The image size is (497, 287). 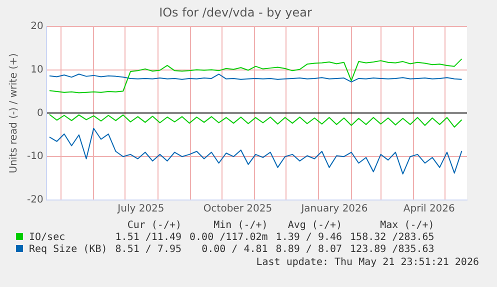 What do you see at coordinates (40, 113) in the screenshot?
I see `y-tick-label: 0` at bounding box center [40, 113].